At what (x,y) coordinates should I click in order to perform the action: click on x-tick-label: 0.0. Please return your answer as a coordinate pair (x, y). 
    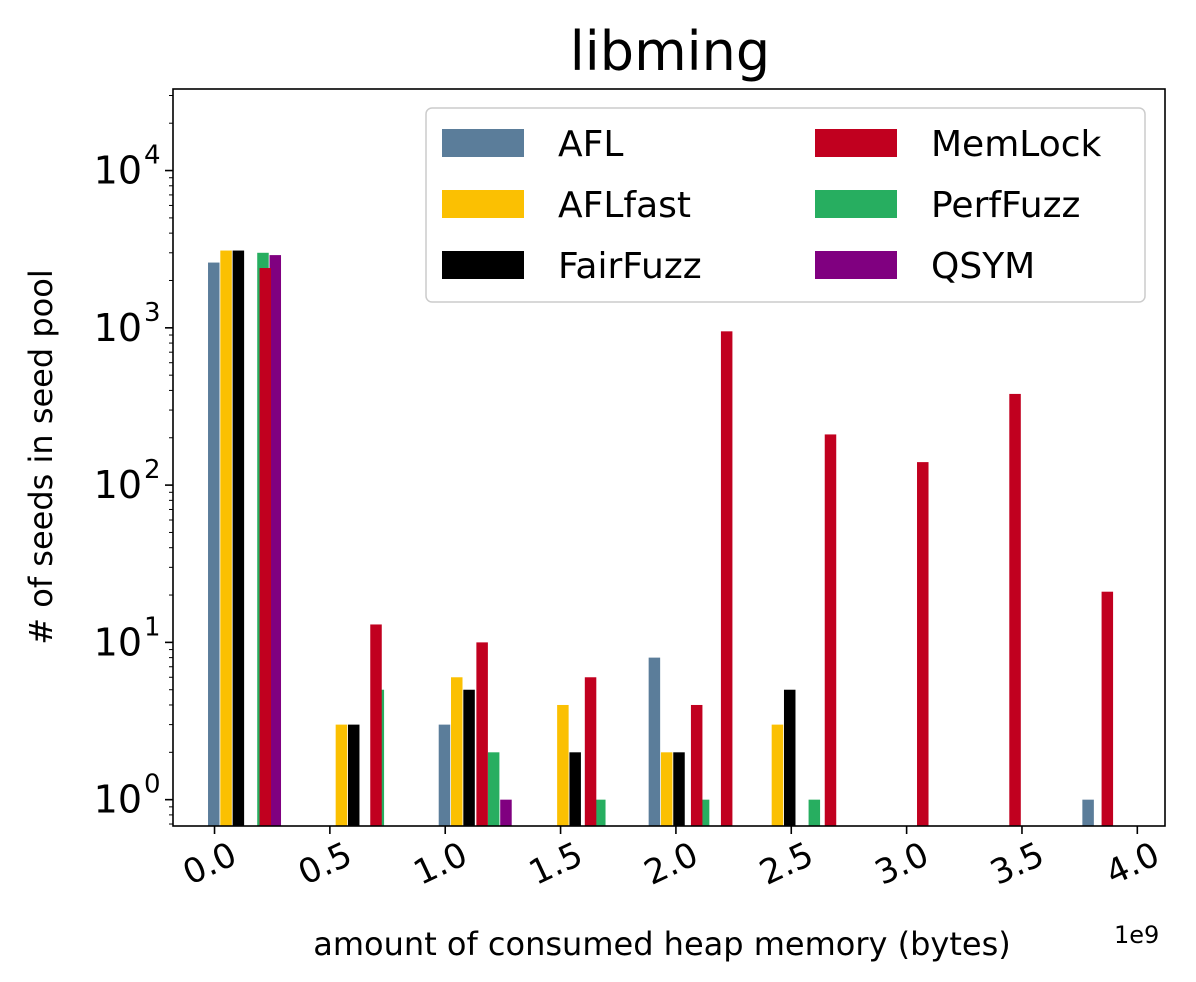
    Looking at the image, I should click on (210, 863).